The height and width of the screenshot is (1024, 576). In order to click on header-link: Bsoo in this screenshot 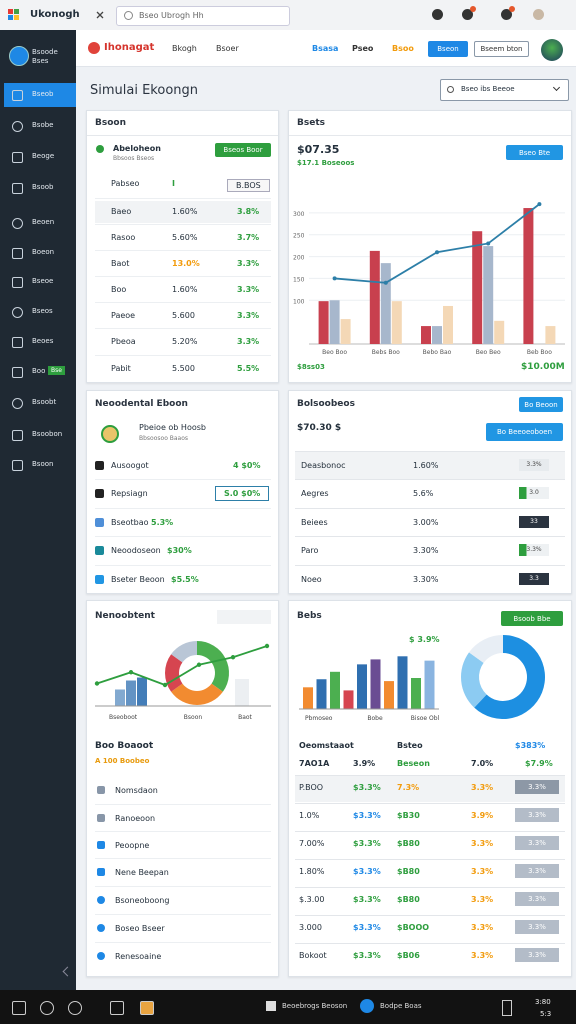, I will do `click(403, 48)`.